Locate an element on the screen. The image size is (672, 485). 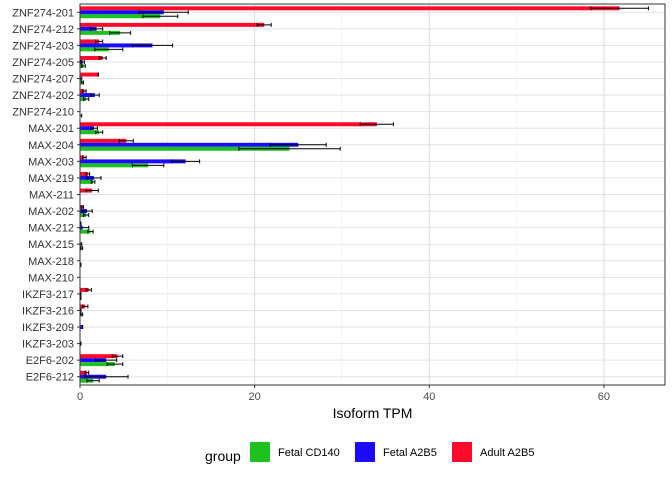
y-tick-label: MAX-218 is located at coordinates (51, 262).